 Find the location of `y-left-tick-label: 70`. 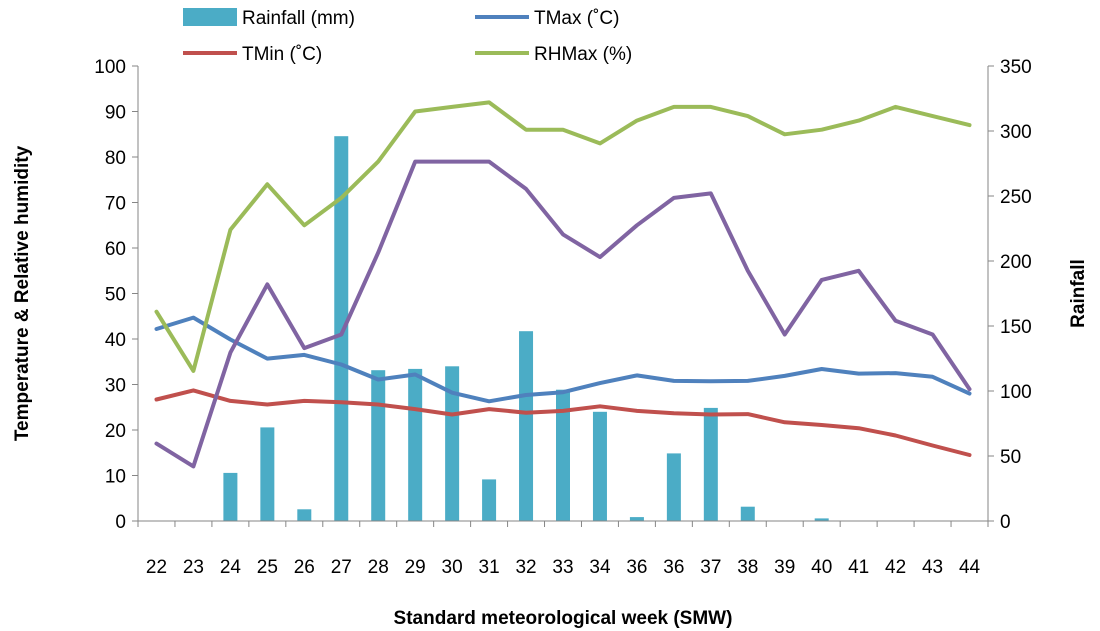

y-left-tick-label: 70 is located at coordinates (115, 204).